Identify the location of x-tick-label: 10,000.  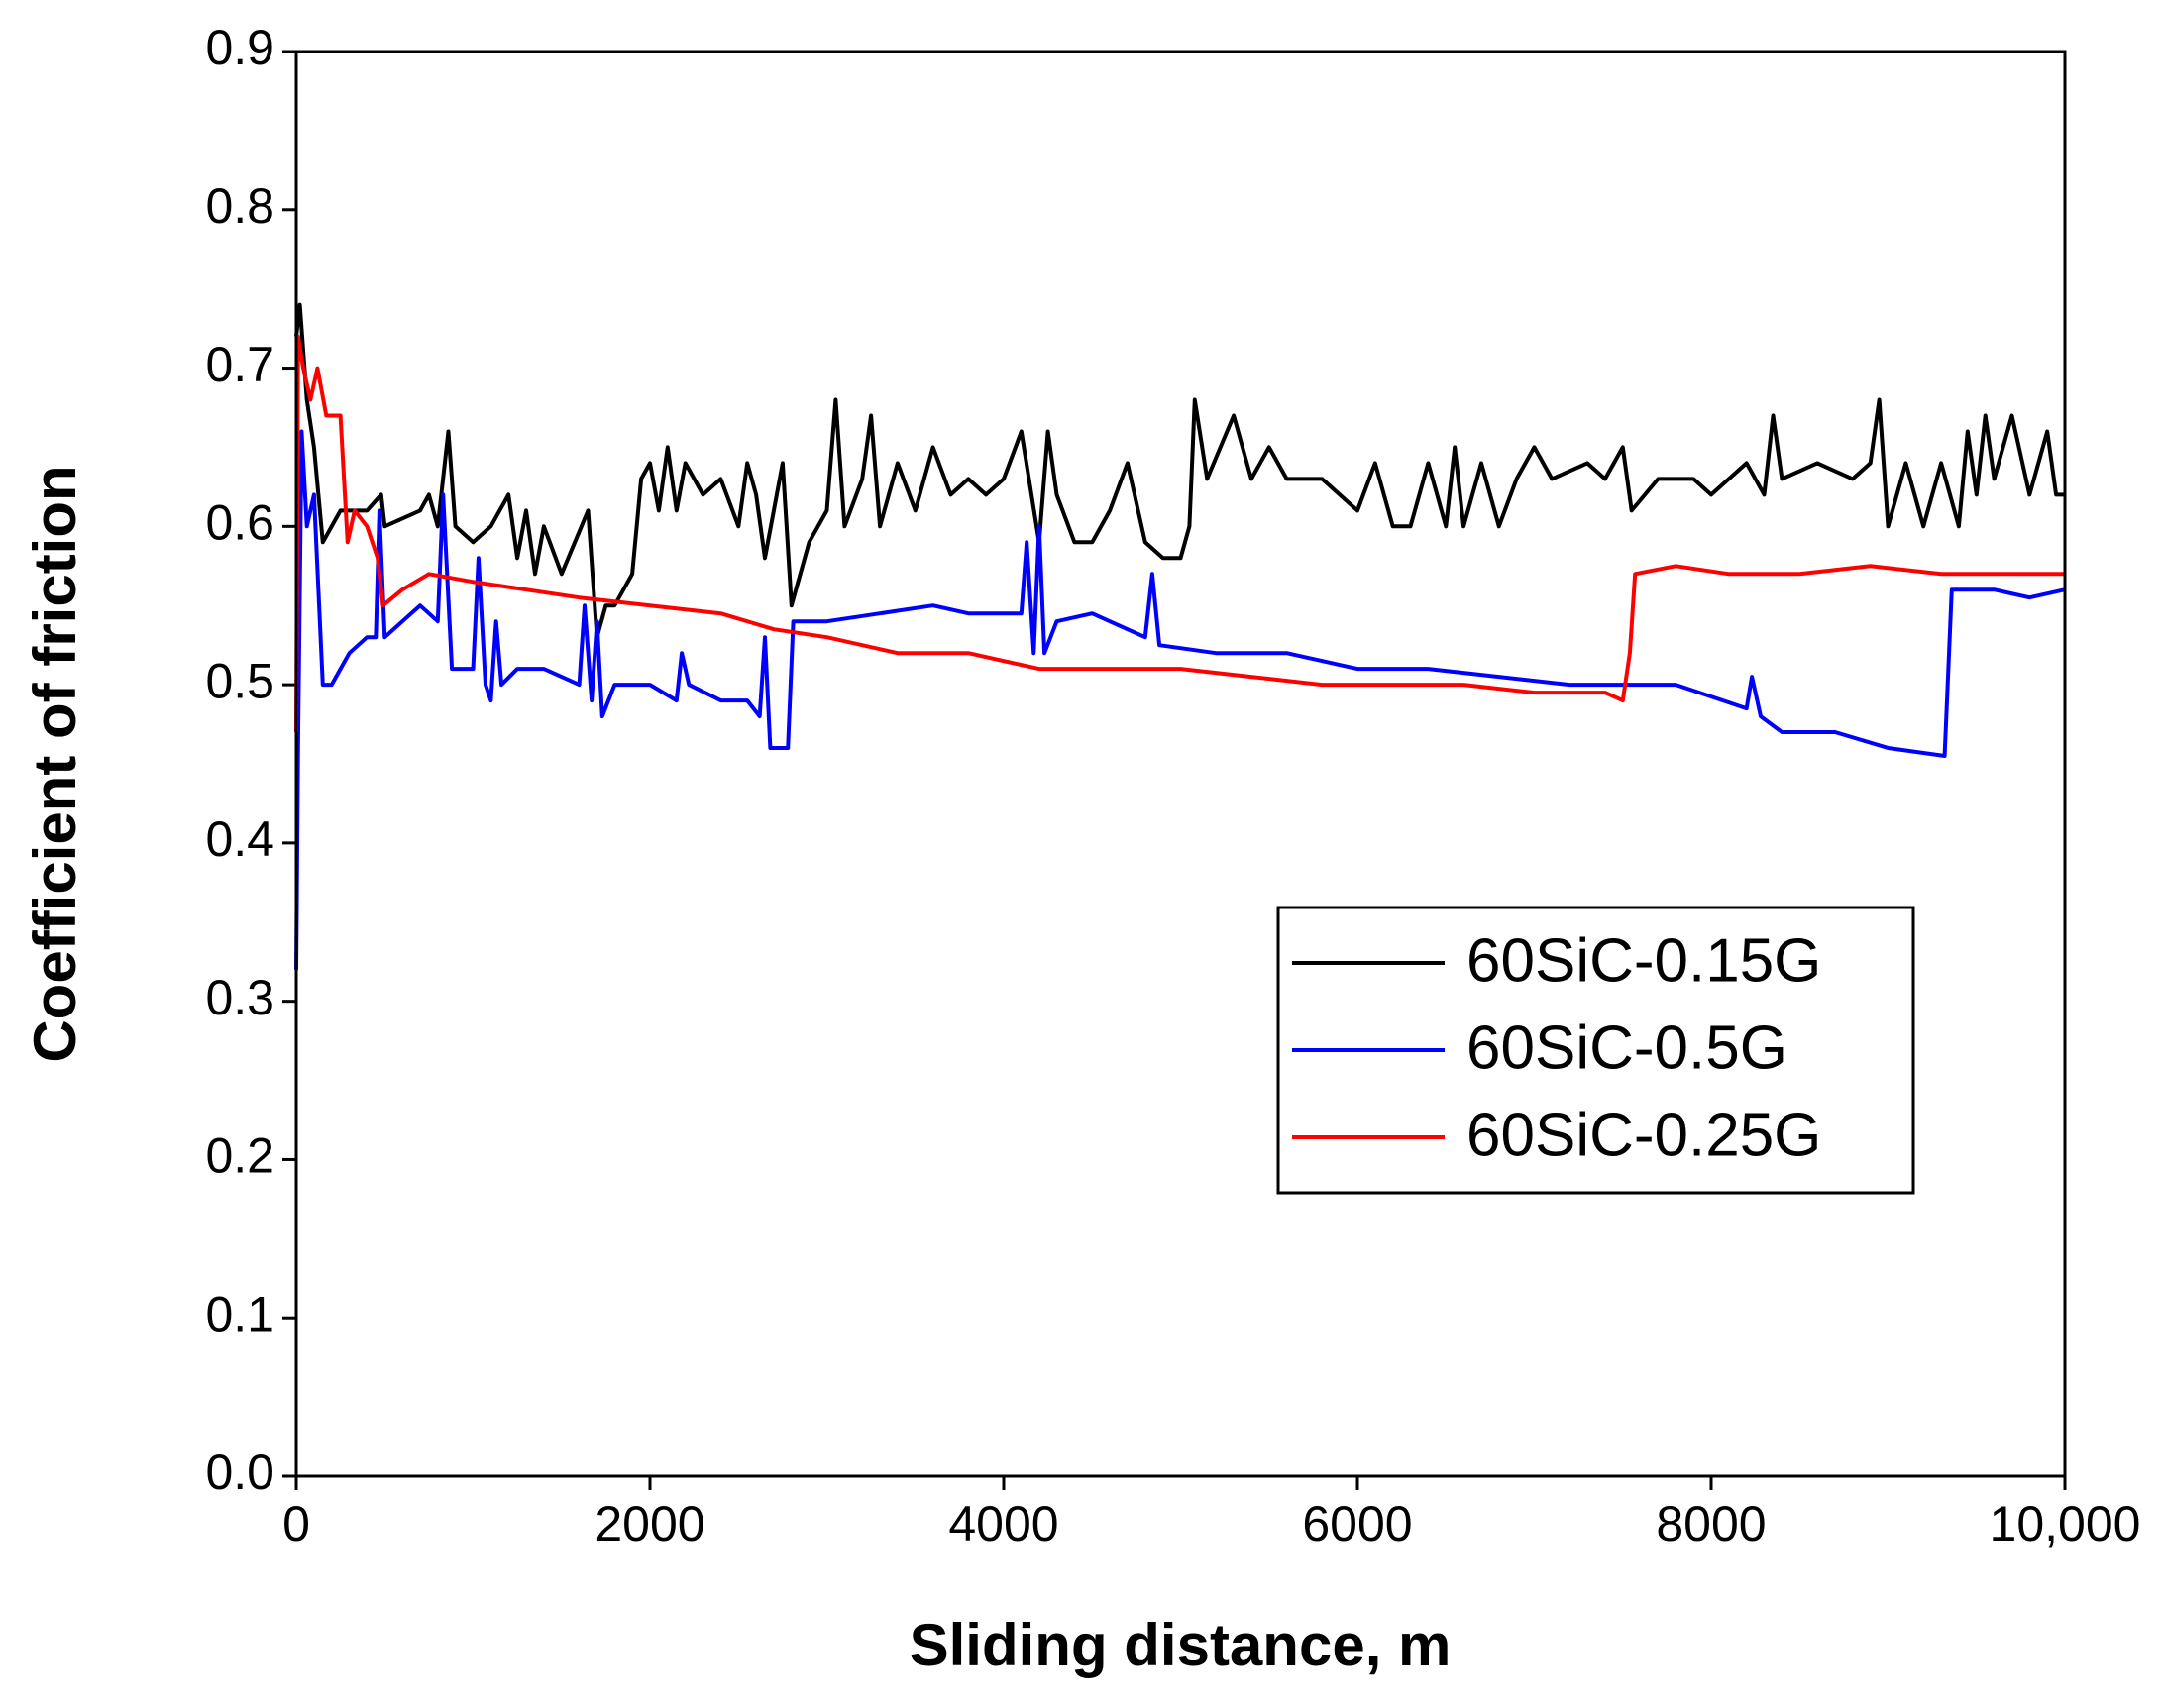
(2065, 1523).